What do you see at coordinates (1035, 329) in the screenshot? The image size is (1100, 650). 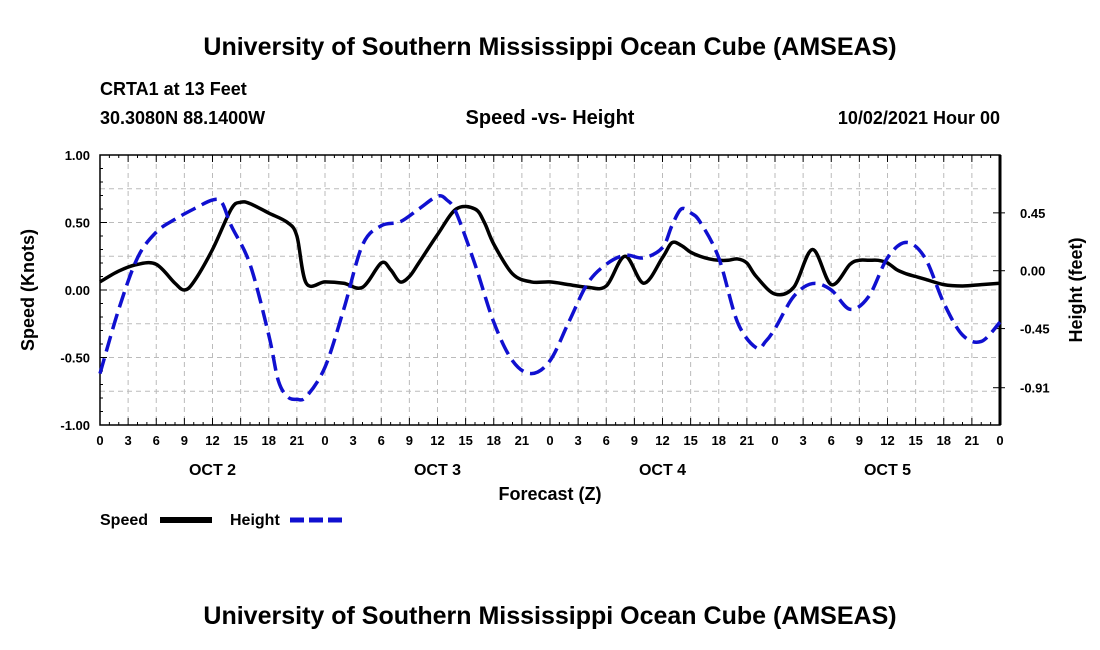 I see `y2-tick-label: -0.45` at bounding box center [1035, 329].